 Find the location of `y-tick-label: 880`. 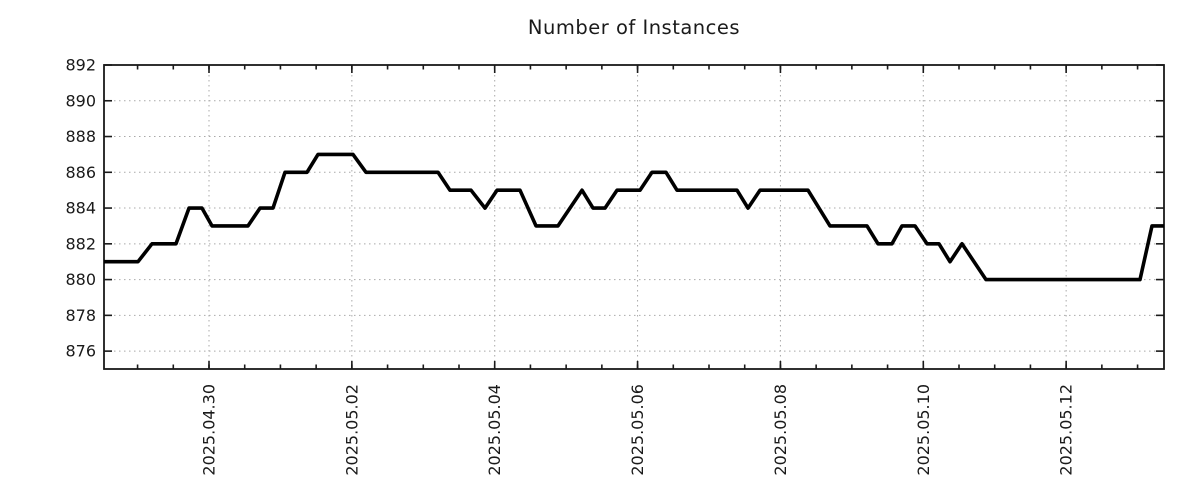

y-tick-label: 880 is located at coordinates (80, 279).